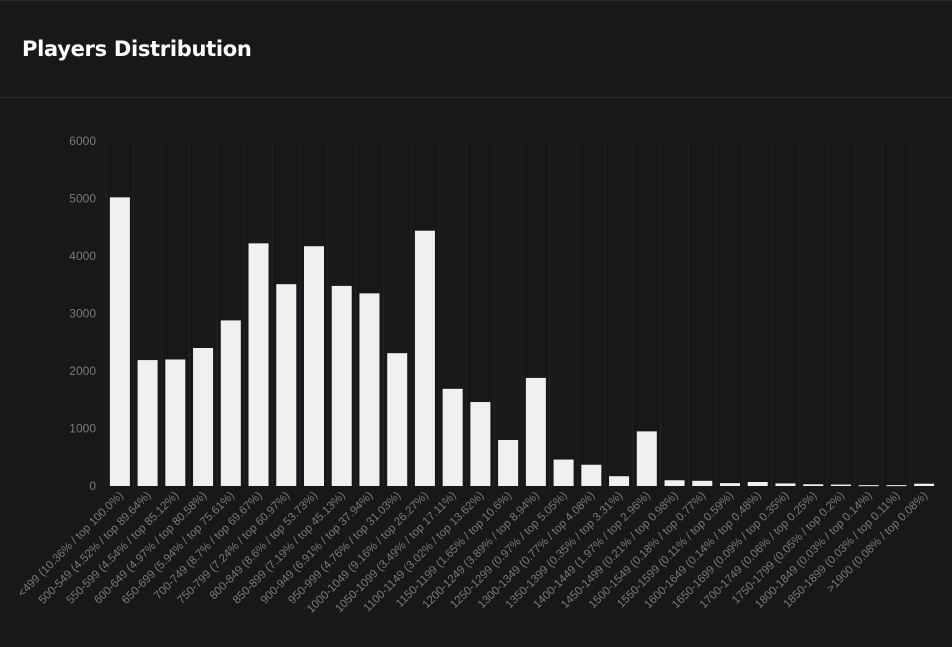  Describe the element at coordinates (82, 371) in the screenshot. I see `y-tick-label: 2000` at that location.